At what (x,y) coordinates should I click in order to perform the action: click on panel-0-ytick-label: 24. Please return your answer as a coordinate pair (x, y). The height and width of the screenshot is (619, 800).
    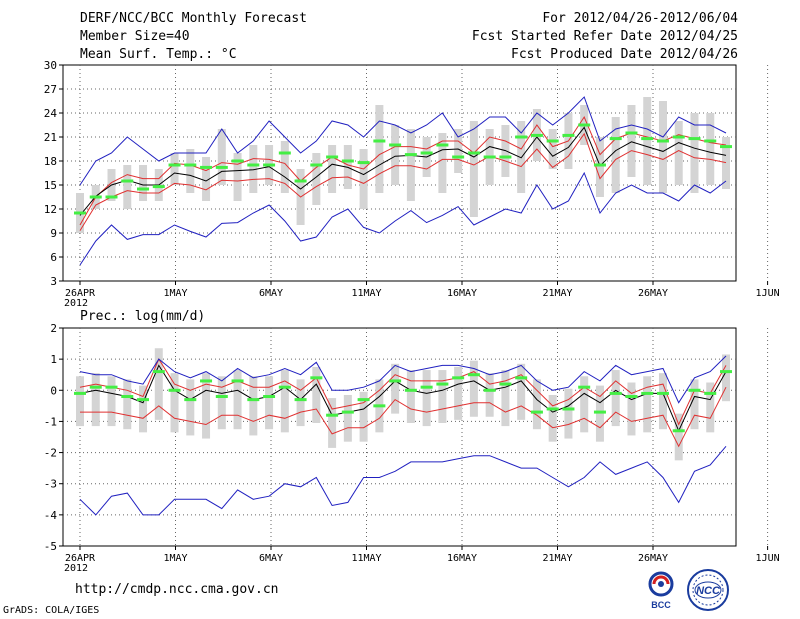
    Looking at the image, I should click on (51, 113).